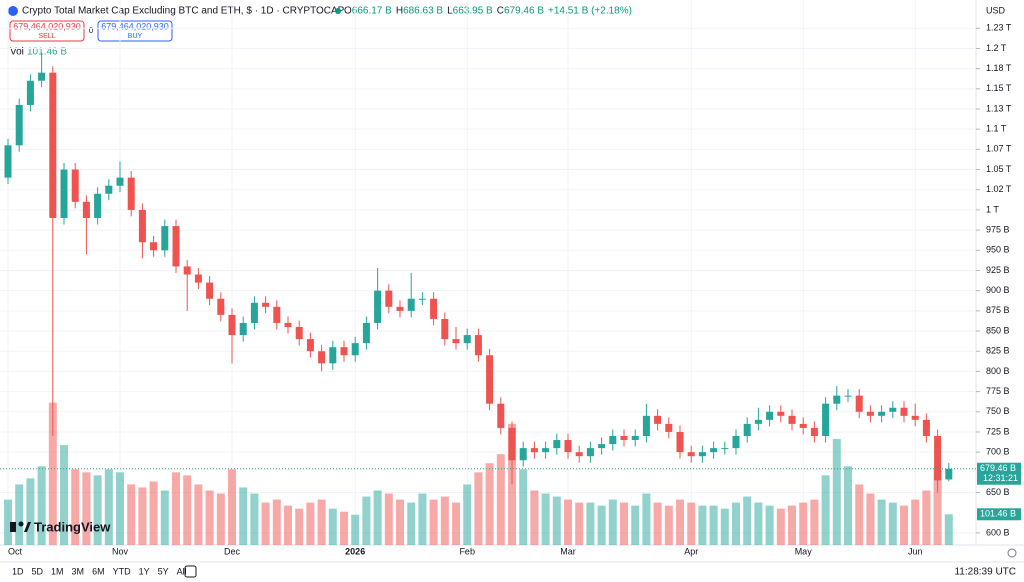  Describe the element at coordinates (467, 551) in the screenshot. I see `x-tick-label: Feb` at that location.